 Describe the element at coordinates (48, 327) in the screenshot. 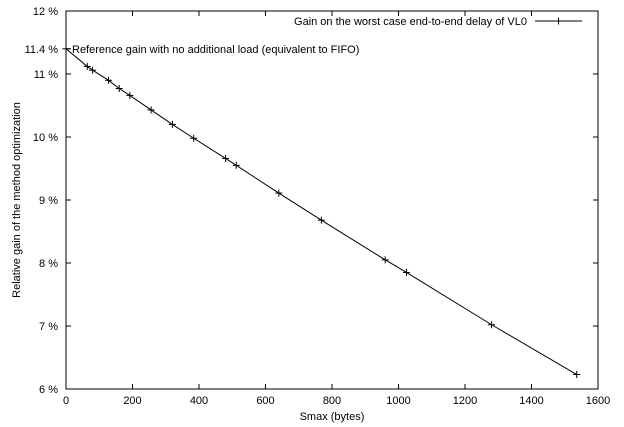

I see `y-tick-label: 7 %` at that location.